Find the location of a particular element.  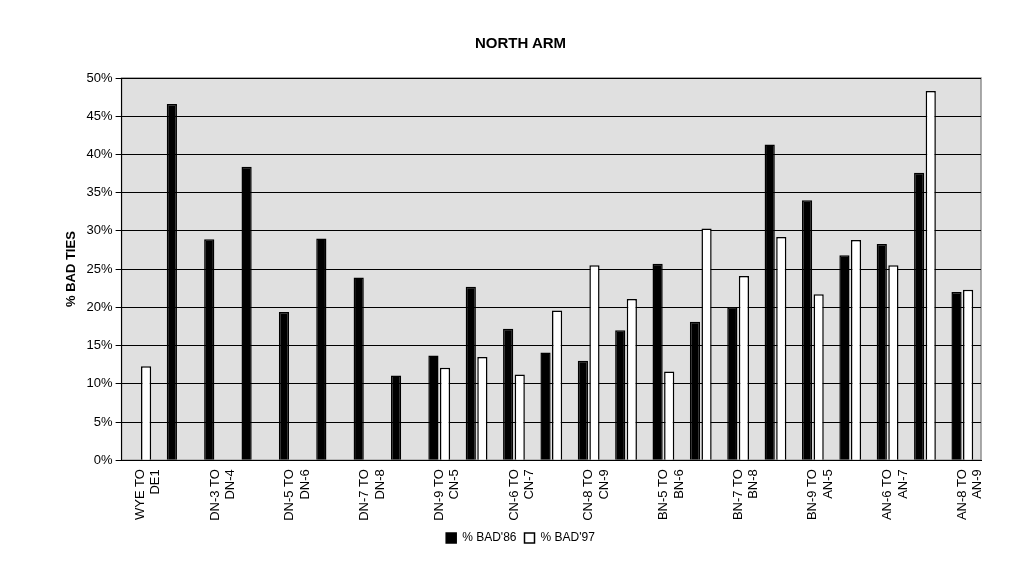

y-tick-label: 0% is located at coordinates (103, 459).